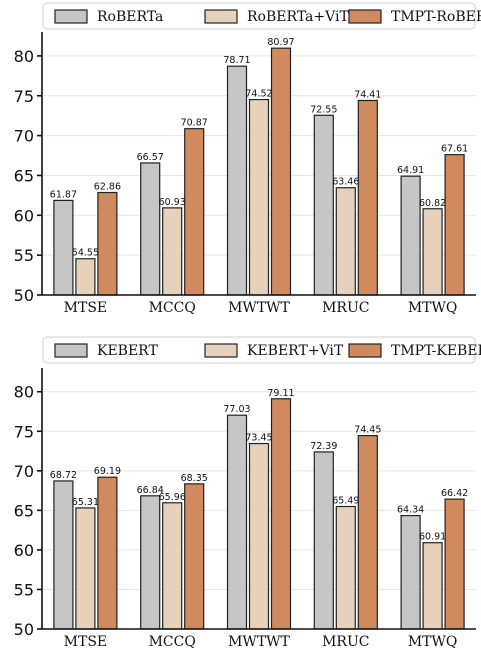 The image size is (481, 654). Describe the element at coordinates (432, 537) in the screenshot. I see `value-label: 60.91` at that location.